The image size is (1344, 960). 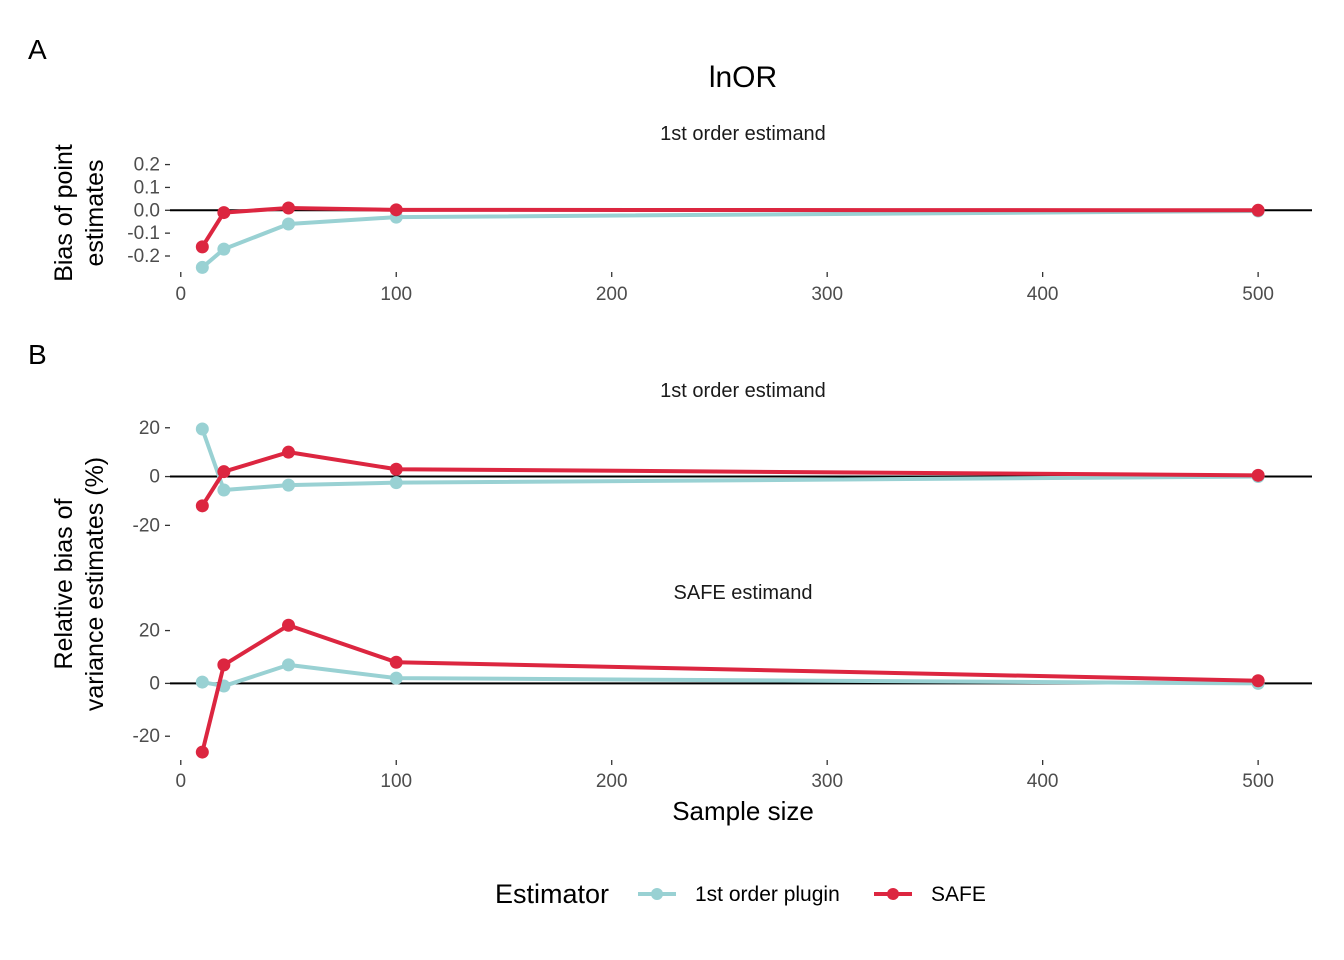 I want to click on y-tick-label: -0.1, so click(x=143, y=233).